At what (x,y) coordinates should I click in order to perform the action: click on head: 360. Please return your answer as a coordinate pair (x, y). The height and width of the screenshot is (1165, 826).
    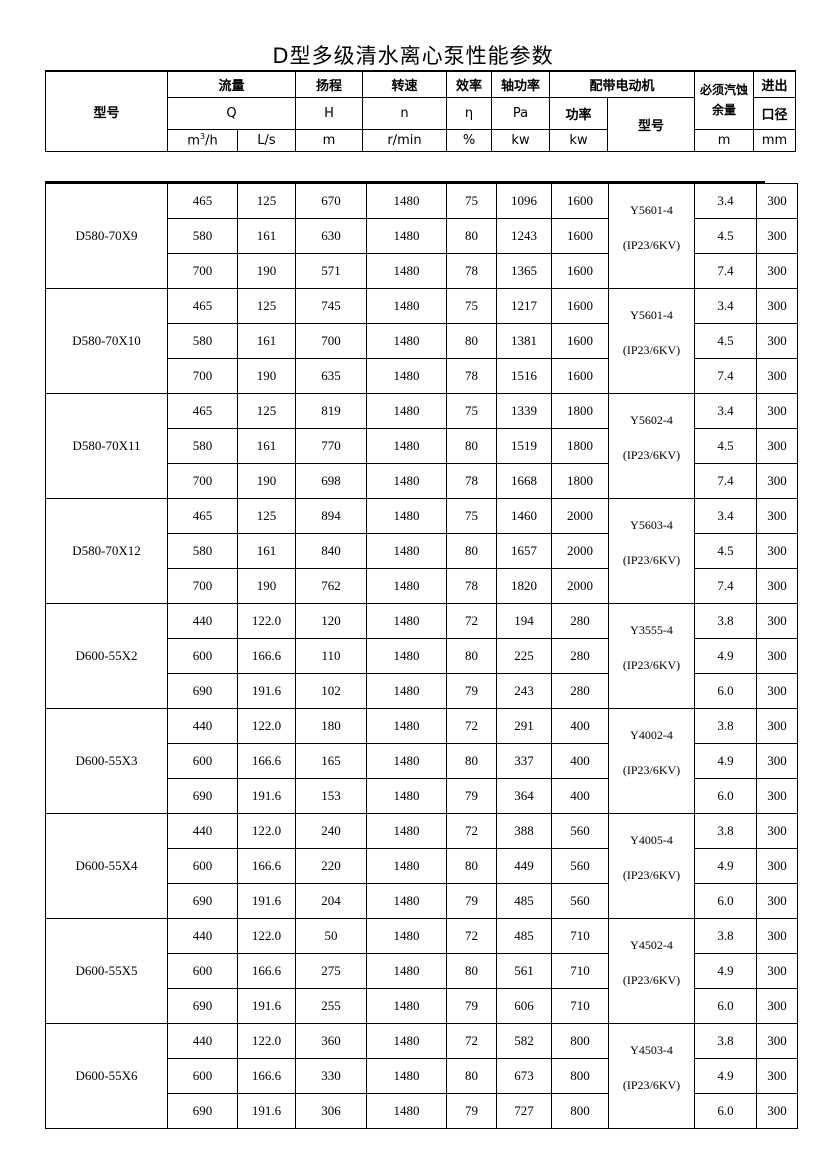
    Looking at the image, I should click on (331, 1041).